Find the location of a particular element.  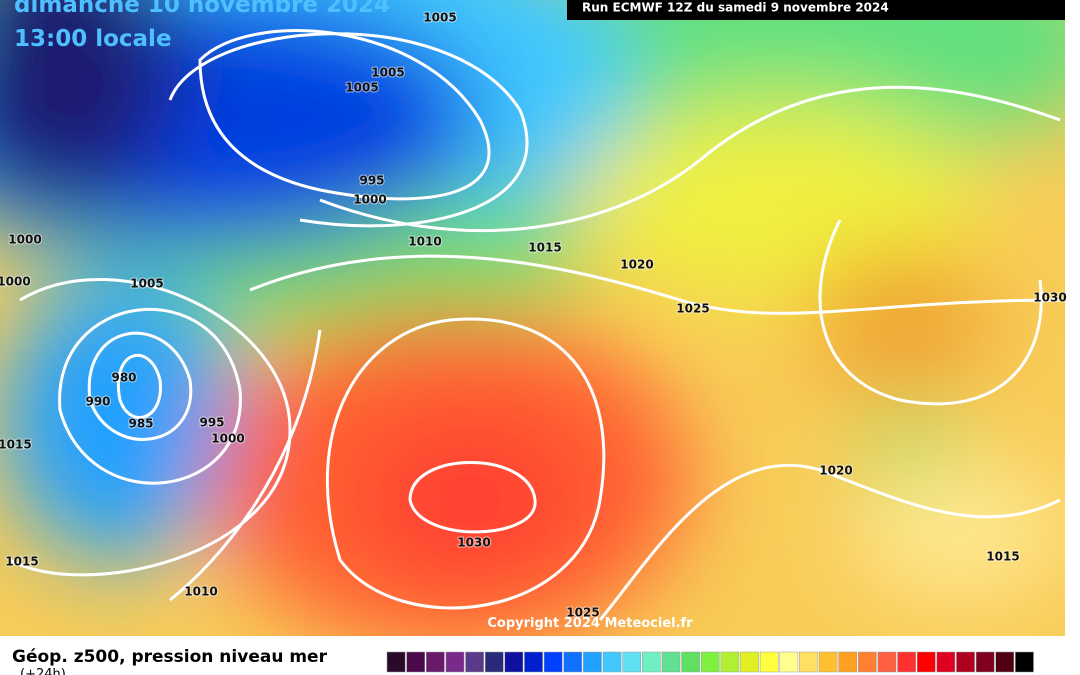

run-info: Run ECMWF 12Z du samedi 9 novembre 2024 is located at coordinates (735, 8).